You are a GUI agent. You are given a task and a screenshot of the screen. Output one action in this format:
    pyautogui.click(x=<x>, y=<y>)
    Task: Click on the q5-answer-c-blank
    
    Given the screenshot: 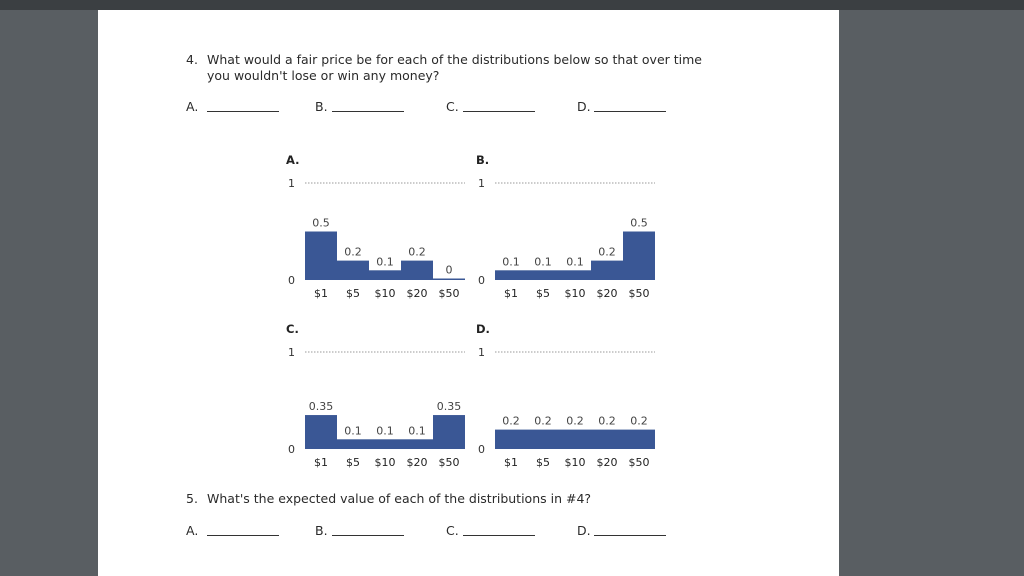 What is the action you would take?
    pyautogui.click(x=499, y=535)
    